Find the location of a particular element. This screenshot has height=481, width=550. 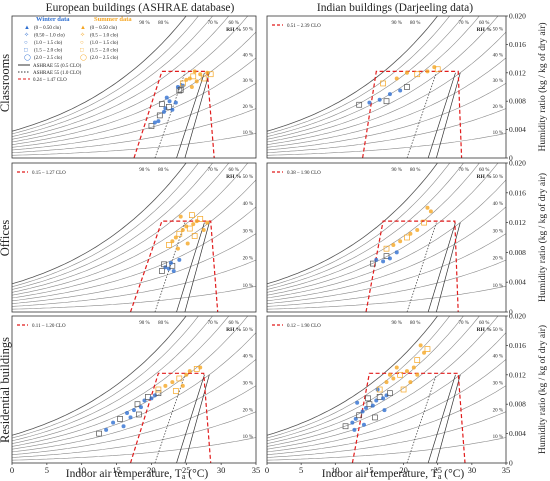

rh-label: 90 % is located at coordinates (397, 170).